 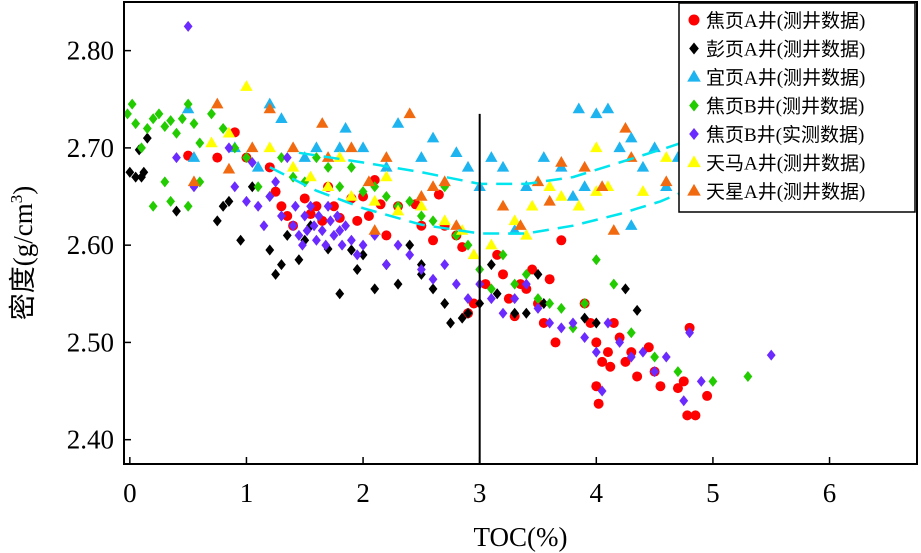 I want to click on y-tick-label: 2.60, so click(x=90, y=245).